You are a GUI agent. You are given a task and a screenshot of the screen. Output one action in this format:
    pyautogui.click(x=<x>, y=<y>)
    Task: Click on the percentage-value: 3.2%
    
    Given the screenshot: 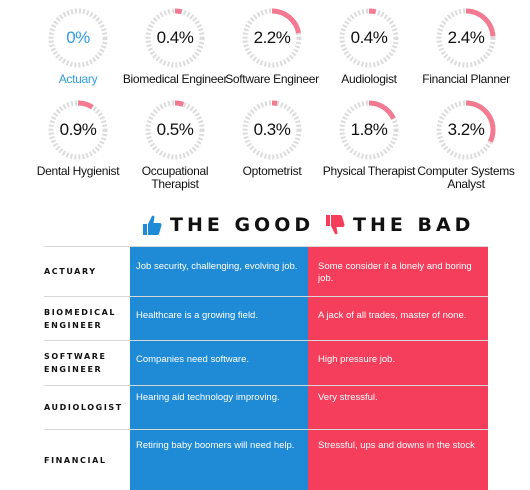 What is the action you would take?
    pyautogui.click(x=466, y=129)
    